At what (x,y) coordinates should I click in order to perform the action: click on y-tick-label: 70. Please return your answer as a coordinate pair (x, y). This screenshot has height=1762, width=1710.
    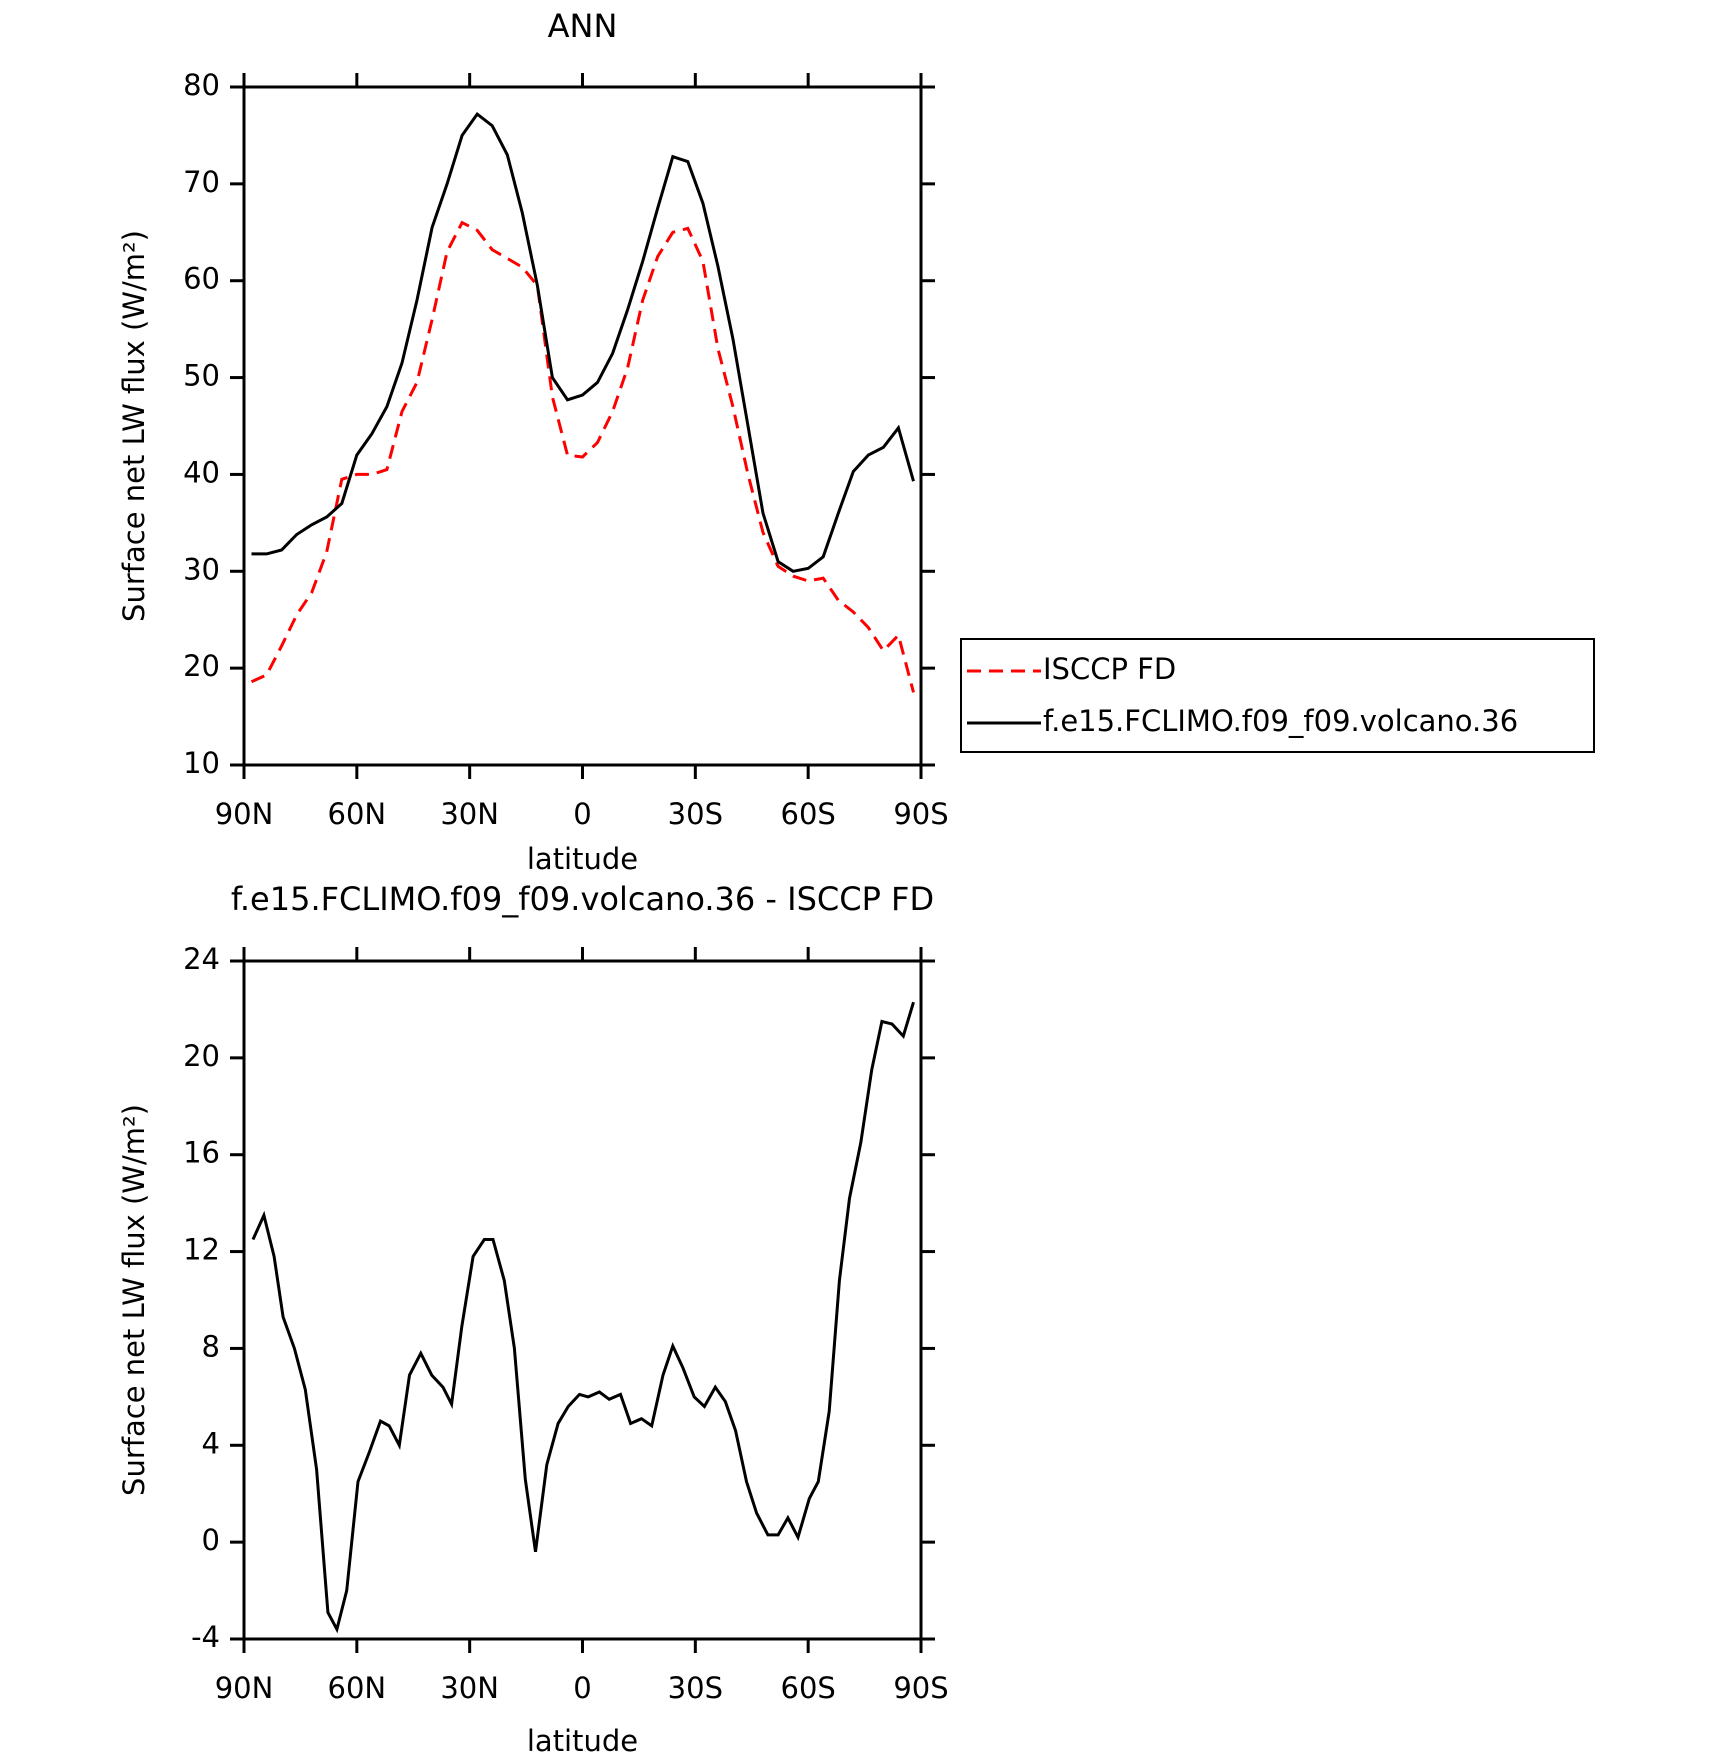
    Looking at the image, I should click on (201, 182).